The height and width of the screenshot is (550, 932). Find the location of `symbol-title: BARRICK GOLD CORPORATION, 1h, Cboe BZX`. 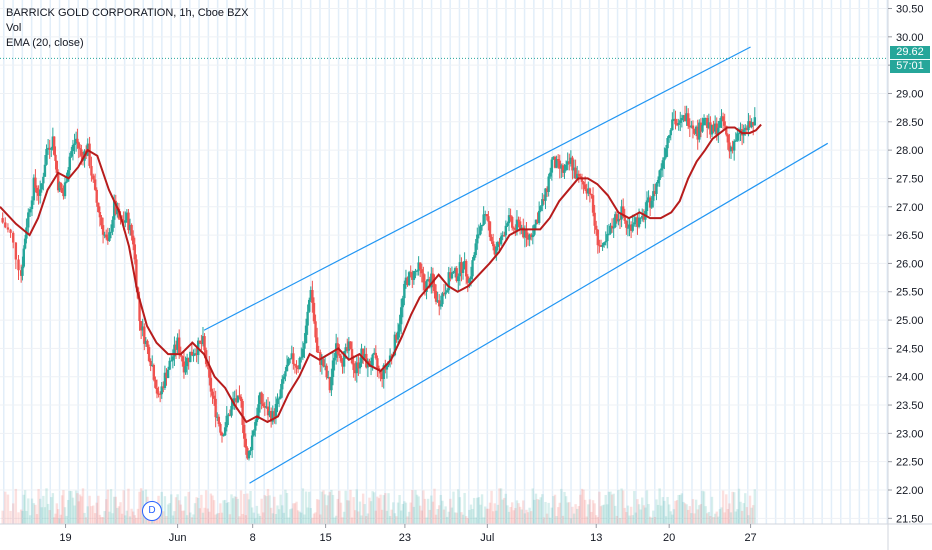

symbol-title: BARRICK GOLD CORPORATION, 1h, Cboe BZX is located at coordinates (127, 13).